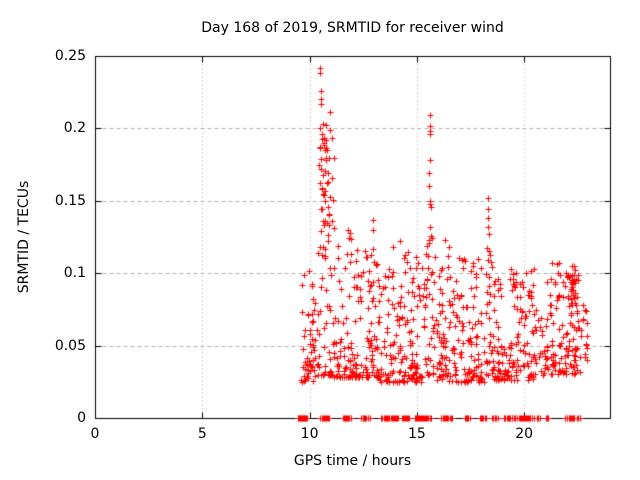  I want to click on x-tick-label: 15, so click(416, 434).